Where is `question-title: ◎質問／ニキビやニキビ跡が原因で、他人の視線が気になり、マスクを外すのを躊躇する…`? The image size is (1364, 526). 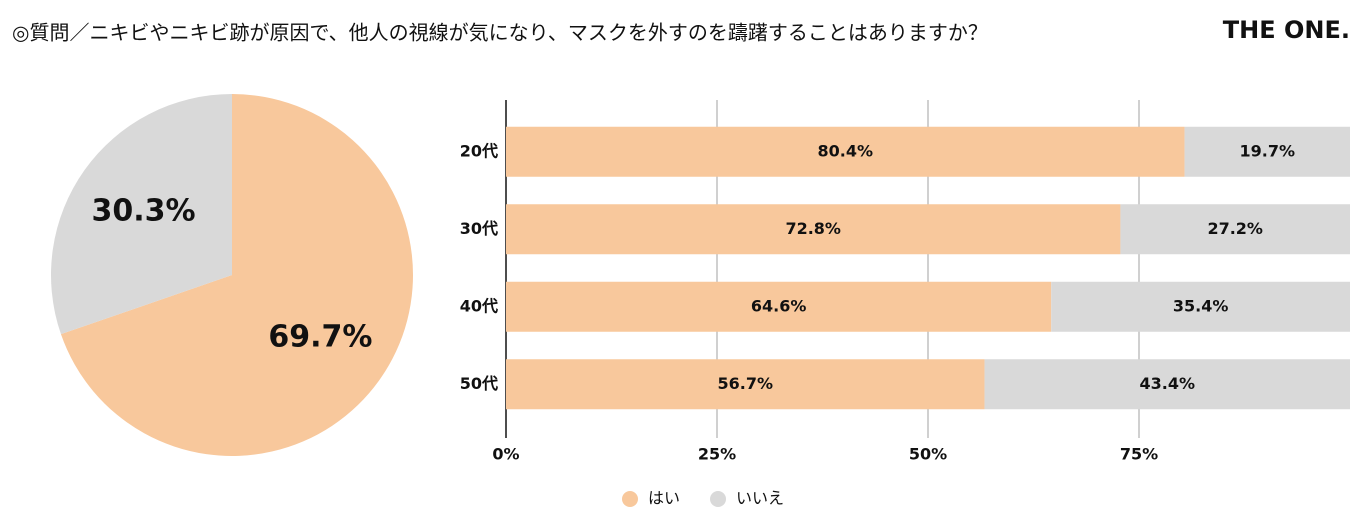
question-title: ◎質問／ニキビやニキビ跡が原因で、他人の視線が気になり、マスクを外すのを躊躇する… is located at coordinates (500, 33).